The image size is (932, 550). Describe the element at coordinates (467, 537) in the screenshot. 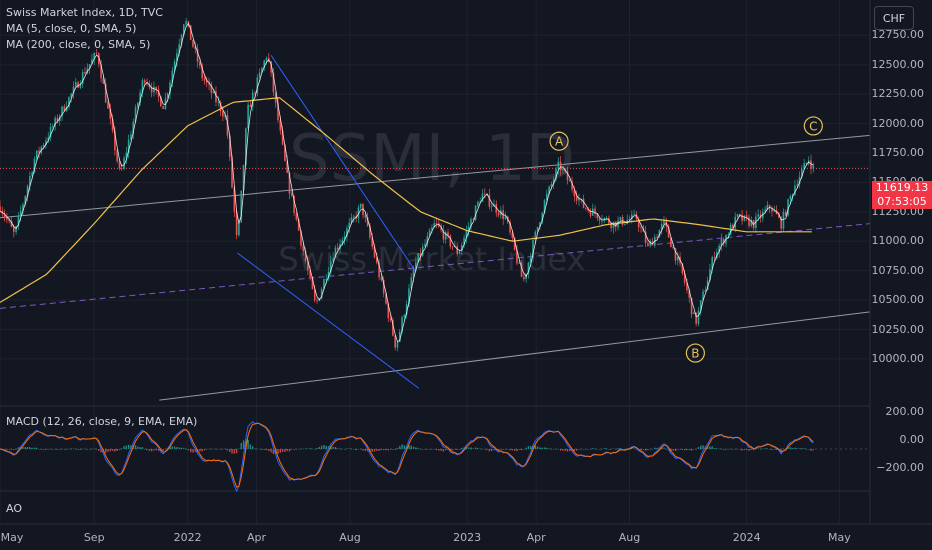

I see `time-tick: 2023` at that location.